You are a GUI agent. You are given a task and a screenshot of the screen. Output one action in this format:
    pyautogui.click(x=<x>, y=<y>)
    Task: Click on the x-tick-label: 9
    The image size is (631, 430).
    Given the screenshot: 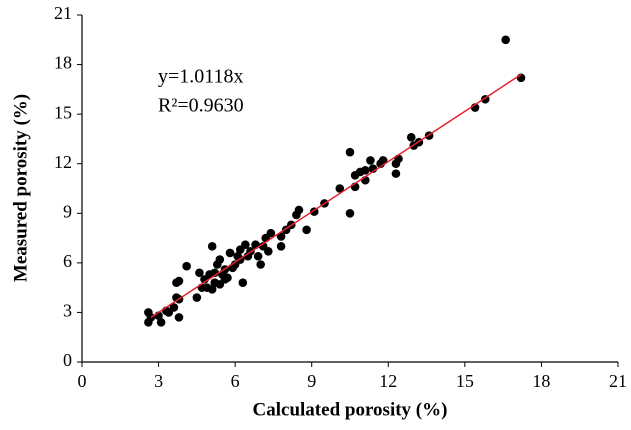 What is the action you would take?
    pyautogui.click(x=311, y=381)
    